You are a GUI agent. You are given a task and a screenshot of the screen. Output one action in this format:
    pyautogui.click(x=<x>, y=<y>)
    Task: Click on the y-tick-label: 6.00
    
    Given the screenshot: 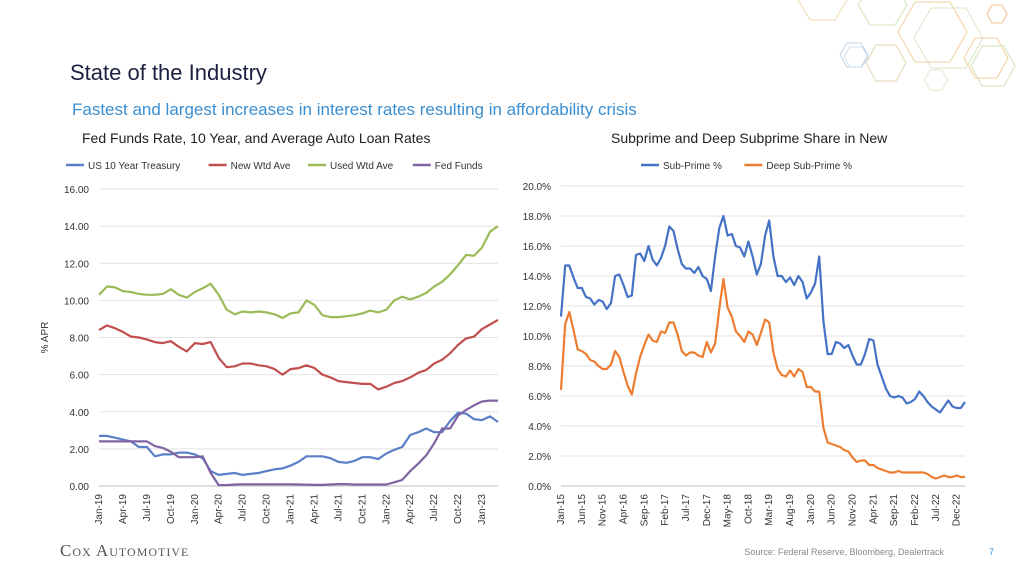 What is the action you would take?
    pyautogui.click(x=80, y=376)
    